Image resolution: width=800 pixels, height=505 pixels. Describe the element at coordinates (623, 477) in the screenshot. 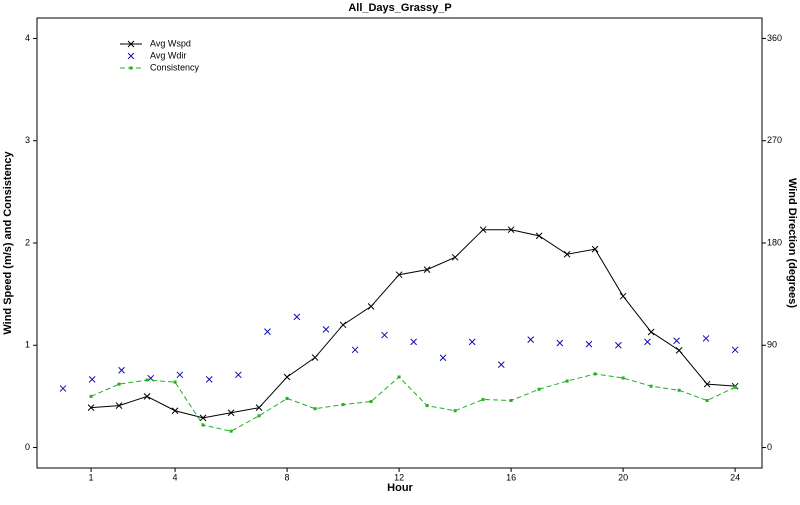

I see `x-tick-label: 20` at that location.